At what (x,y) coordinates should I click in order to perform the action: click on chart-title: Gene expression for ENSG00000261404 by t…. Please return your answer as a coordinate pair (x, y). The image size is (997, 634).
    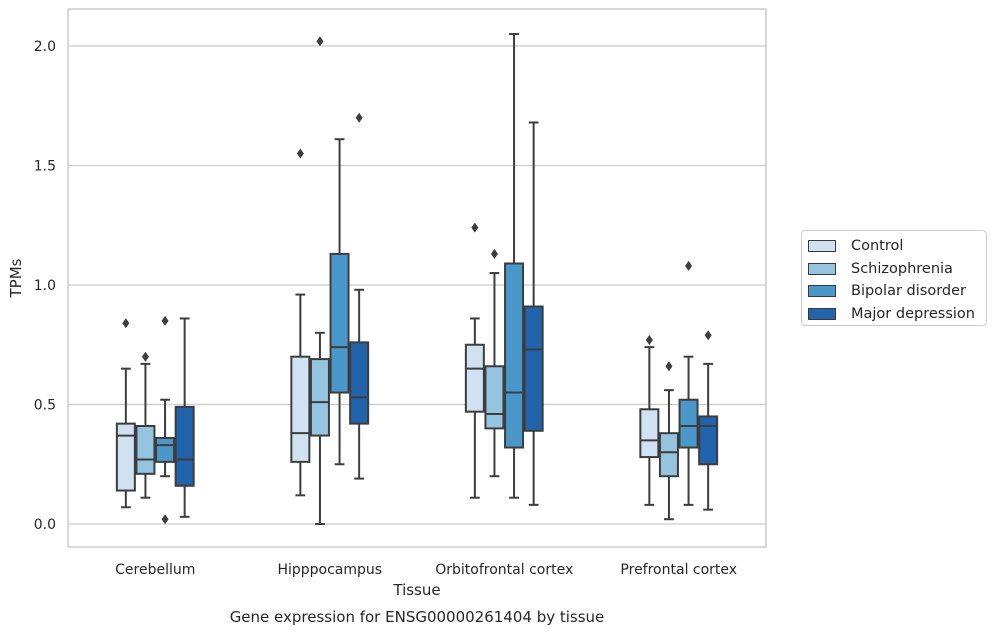
    Looking at the image, I should click on (417, 617).